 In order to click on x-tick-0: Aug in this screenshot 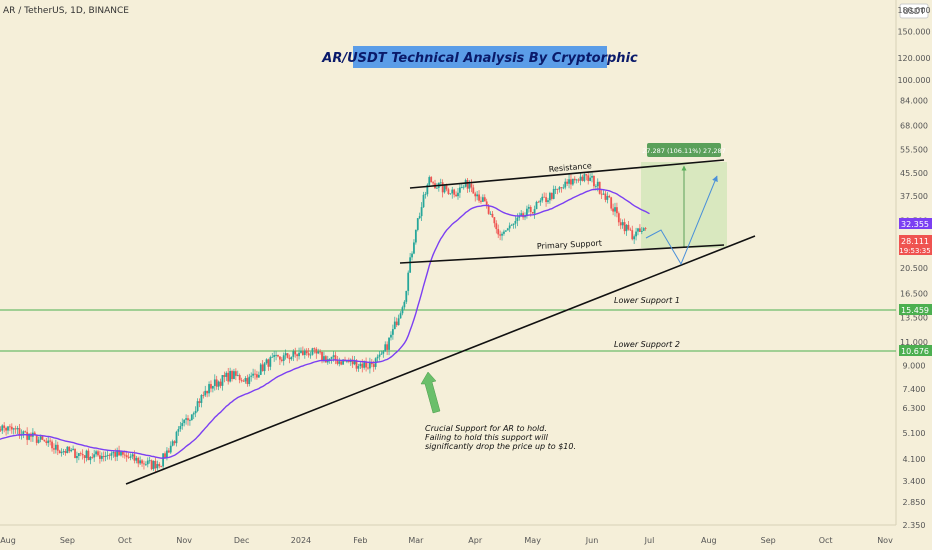, I will do `click(8, 540)`.